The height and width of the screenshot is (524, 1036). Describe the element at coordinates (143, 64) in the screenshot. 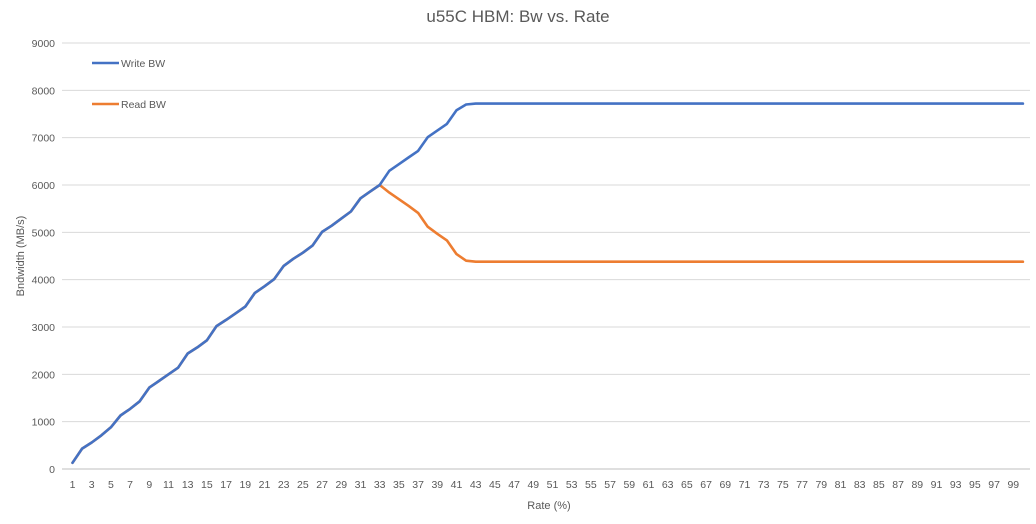

I see `legend-label-write: Write BW` at that location.